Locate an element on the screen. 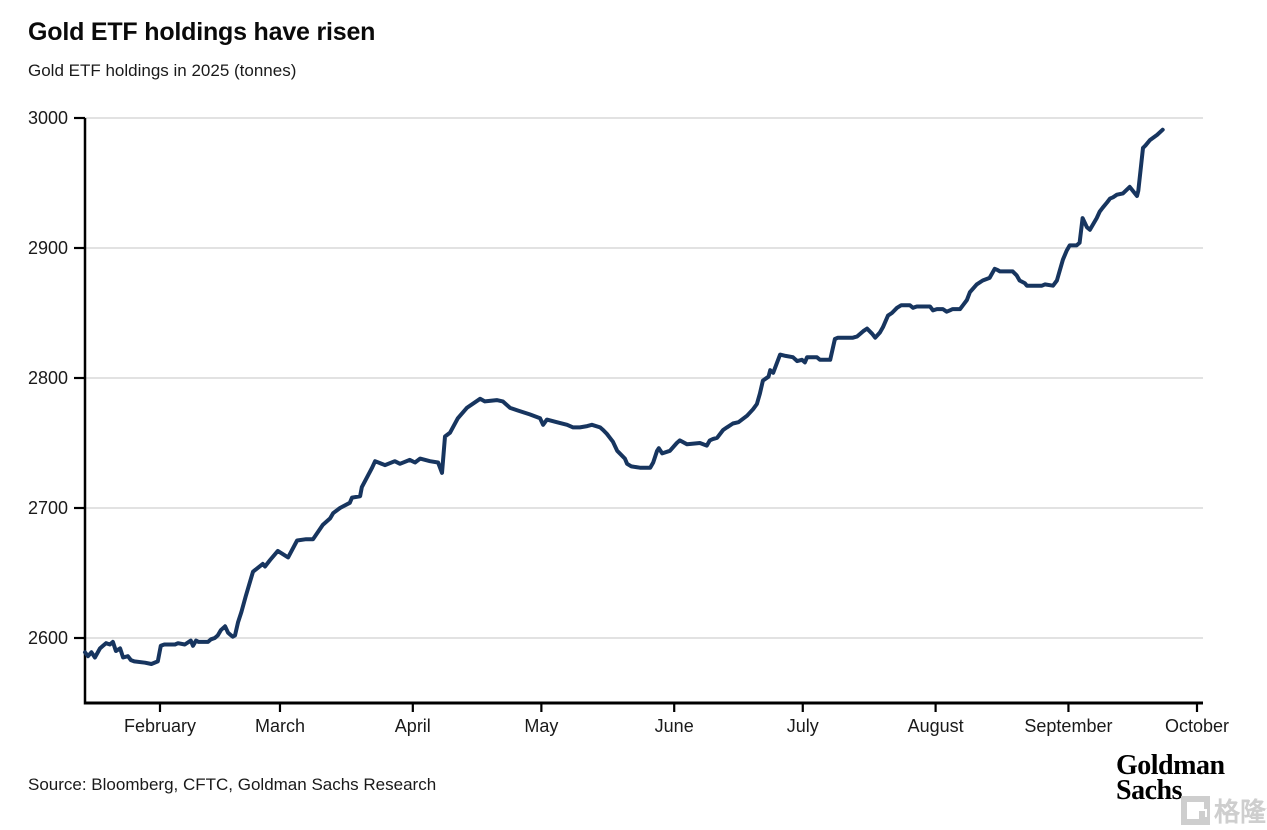  x-axis-label: February is located at coordinates (160, 726).